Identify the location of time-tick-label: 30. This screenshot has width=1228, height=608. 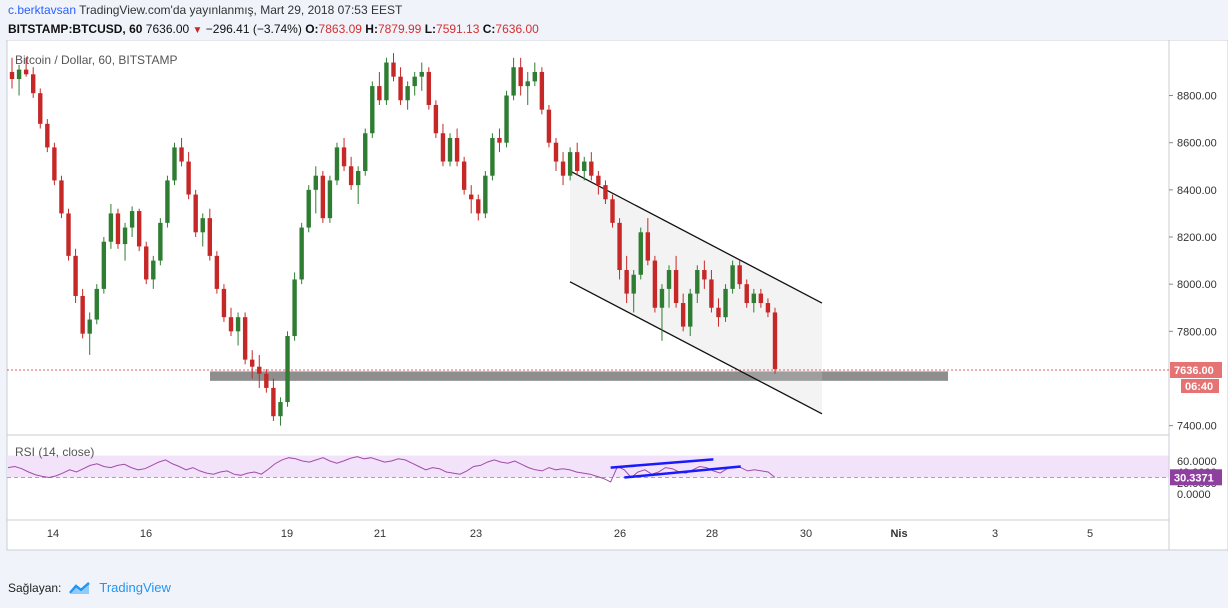
(806, 534).